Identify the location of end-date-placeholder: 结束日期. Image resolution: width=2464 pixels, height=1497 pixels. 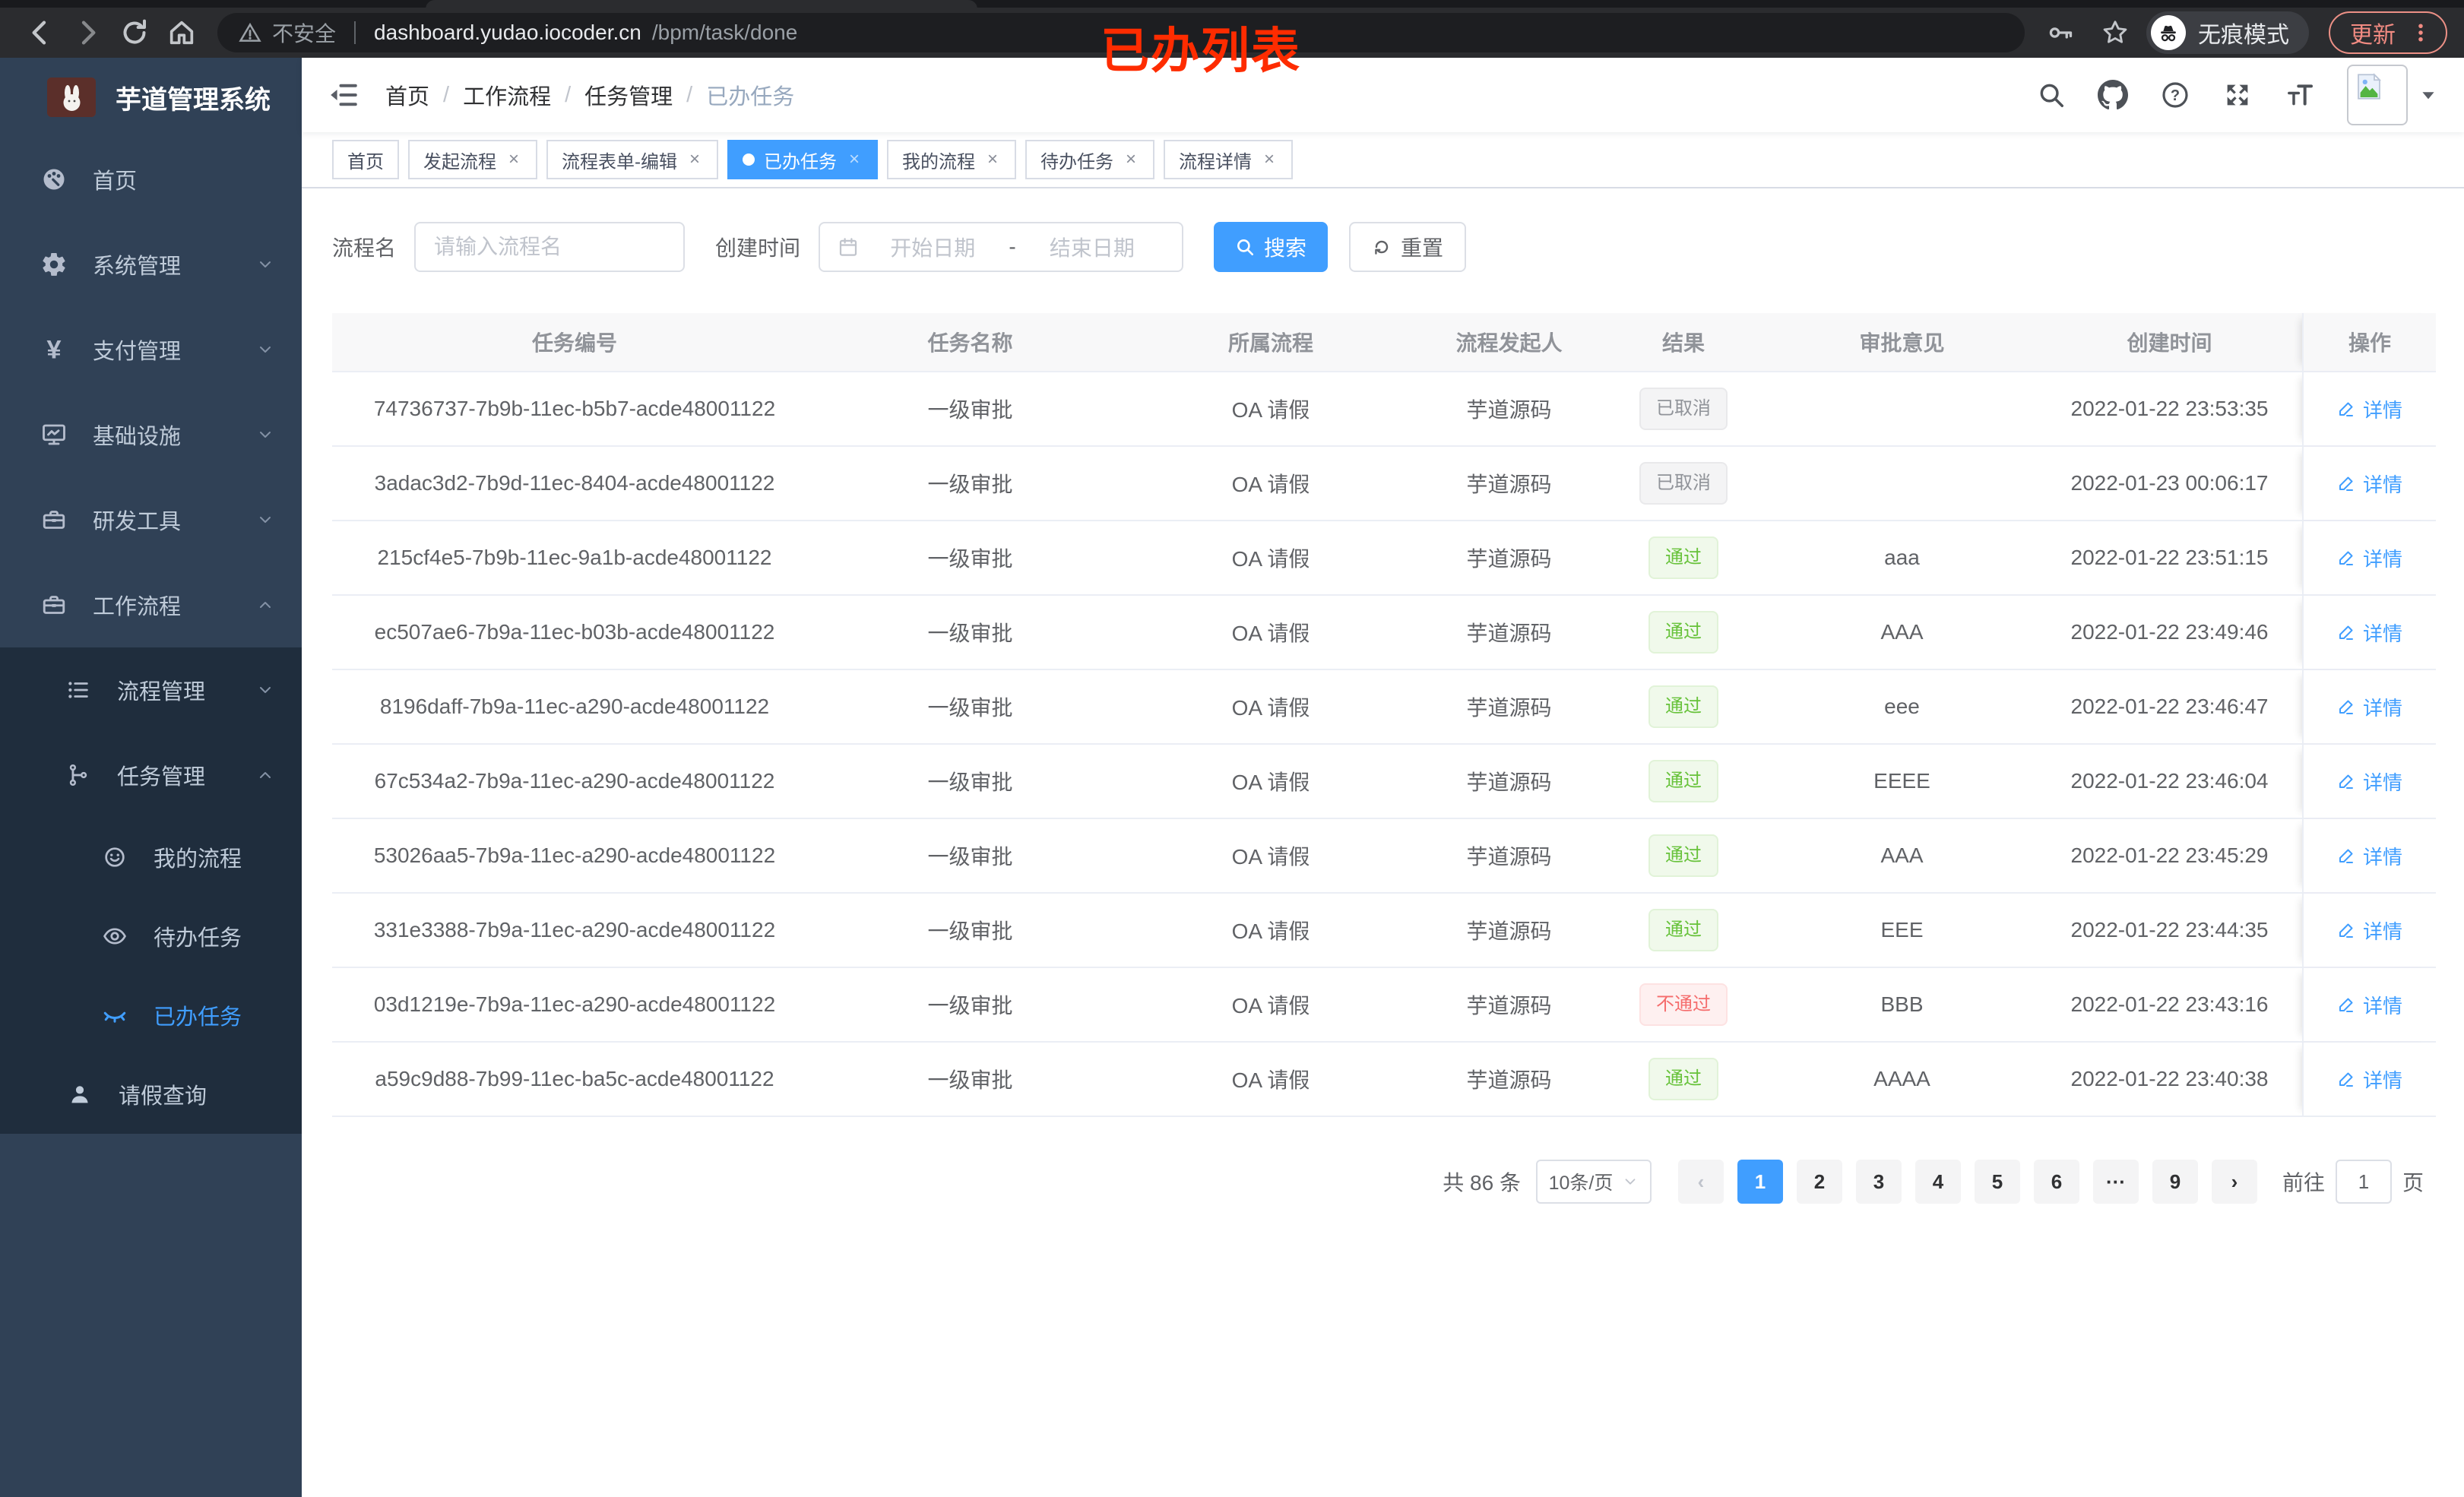
(1092, 248).